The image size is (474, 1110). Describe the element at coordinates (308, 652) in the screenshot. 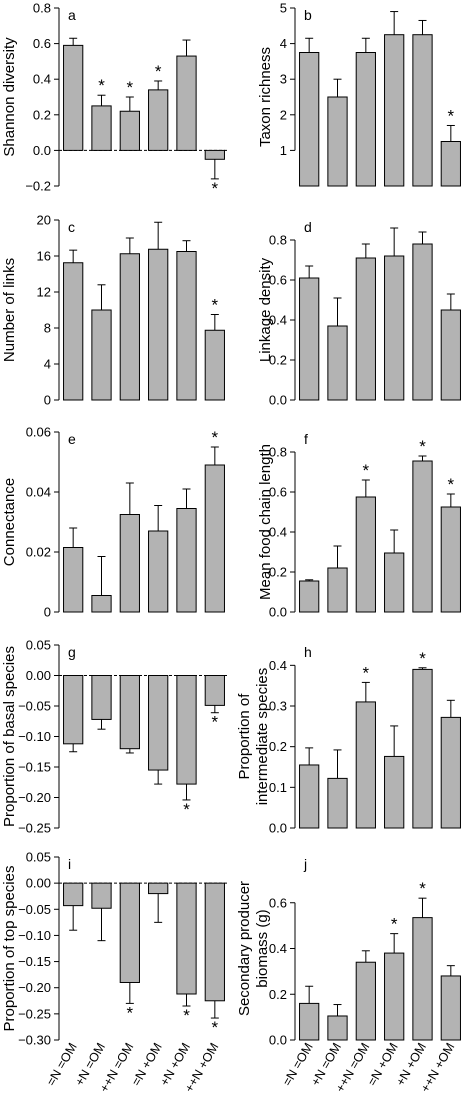

I see `panel-letter: h` at that location.